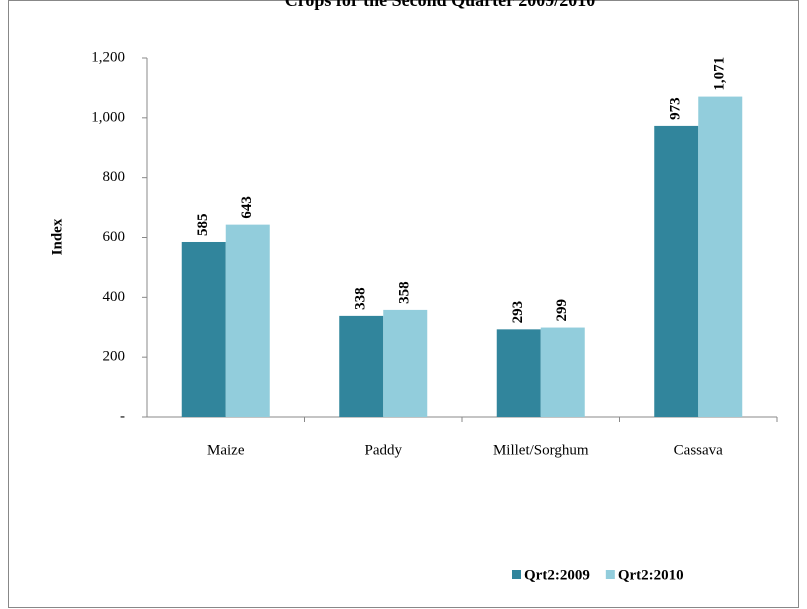 The image size is (807, 609). Describe the element at coordinates (518, 312) in the screenshot. I see `value-label: 293` at that location.